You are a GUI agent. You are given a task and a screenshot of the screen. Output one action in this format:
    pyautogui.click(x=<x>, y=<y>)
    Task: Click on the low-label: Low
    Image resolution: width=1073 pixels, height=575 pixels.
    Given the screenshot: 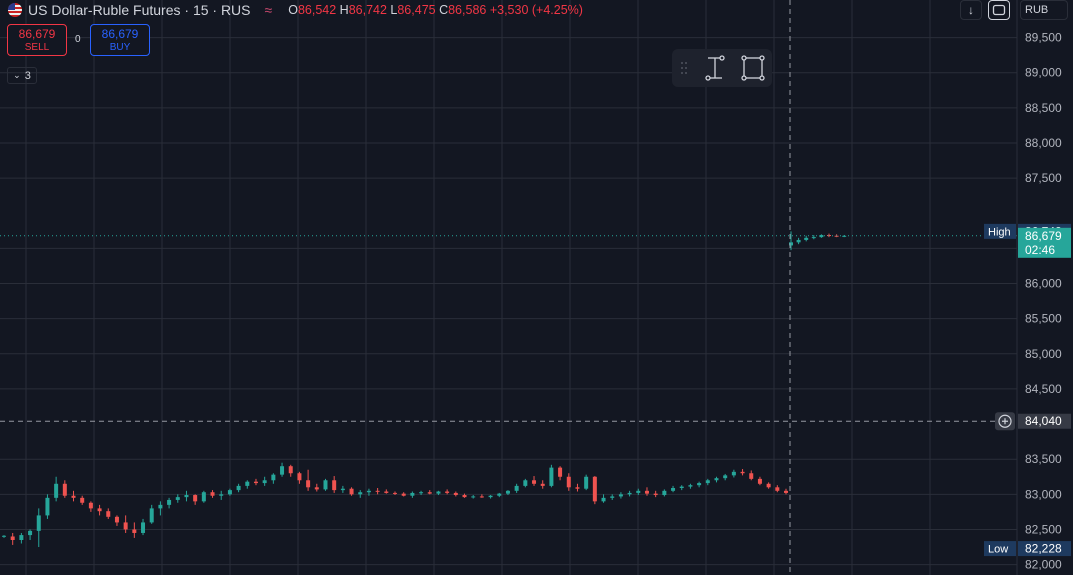 What is the action you would take?
    pyautogui.click(x=998, y=550)
    